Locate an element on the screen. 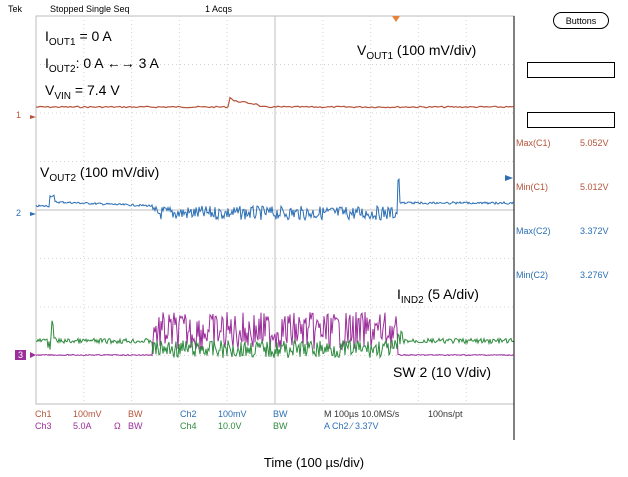 The width and height of the screenshot is (628, 477). sw2-annotation: SW 2 (10 V/div) is located at coordinates (442, 372).